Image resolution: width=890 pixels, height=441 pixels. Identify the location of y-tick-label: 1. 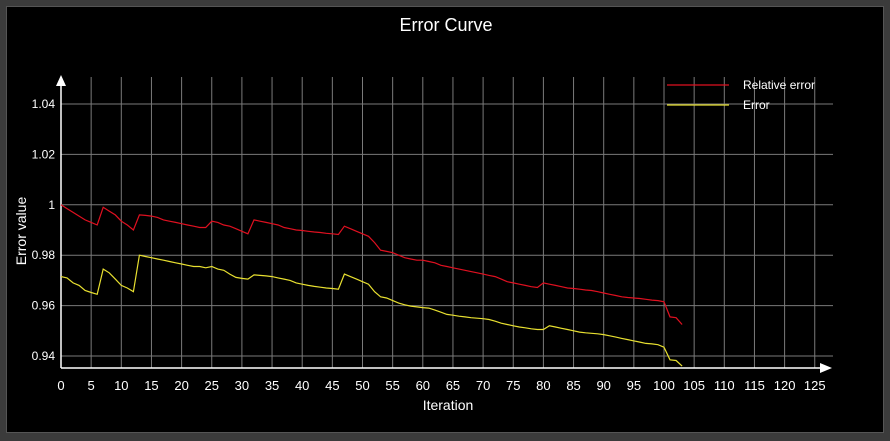
(51, 205).